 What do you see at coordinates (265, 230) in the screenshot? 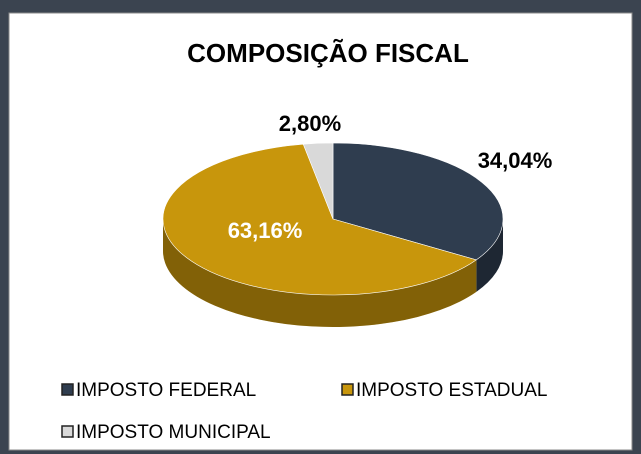
I see `data-label: 63,16%` at bounding box center [265, 230].